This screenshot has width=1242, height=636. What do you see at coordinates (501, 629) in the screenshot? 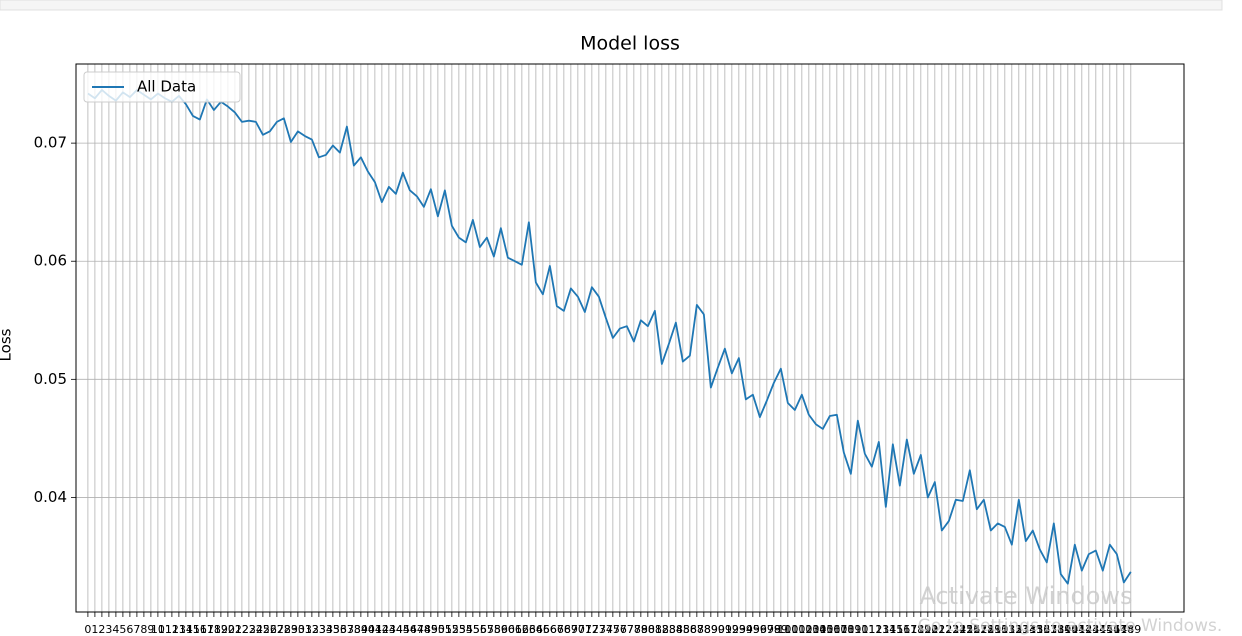
I see `x-tick-label: 59` at bounding box center [501, 629].